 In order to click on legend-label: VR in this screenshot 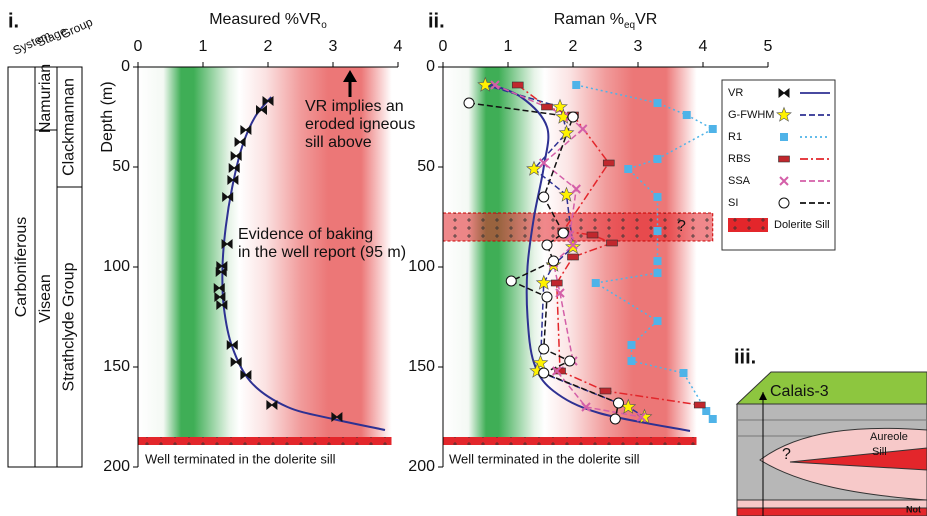, I will do `click(735, 93)`.